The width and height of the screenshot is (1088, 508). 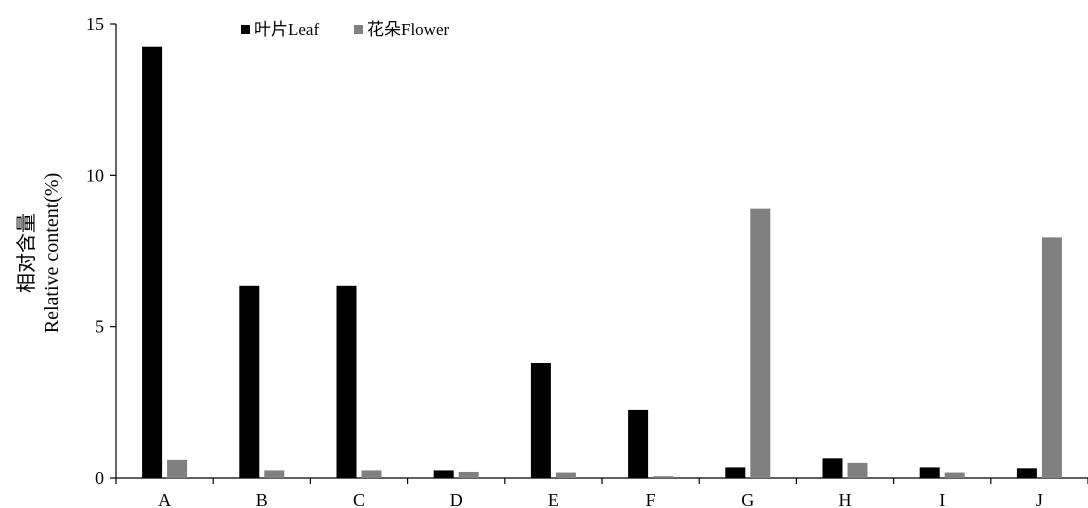 What do you see at coordinates (95, 24) in the screenshot?
I see `y-tick-label: 15` at bounding box center [95, 24].